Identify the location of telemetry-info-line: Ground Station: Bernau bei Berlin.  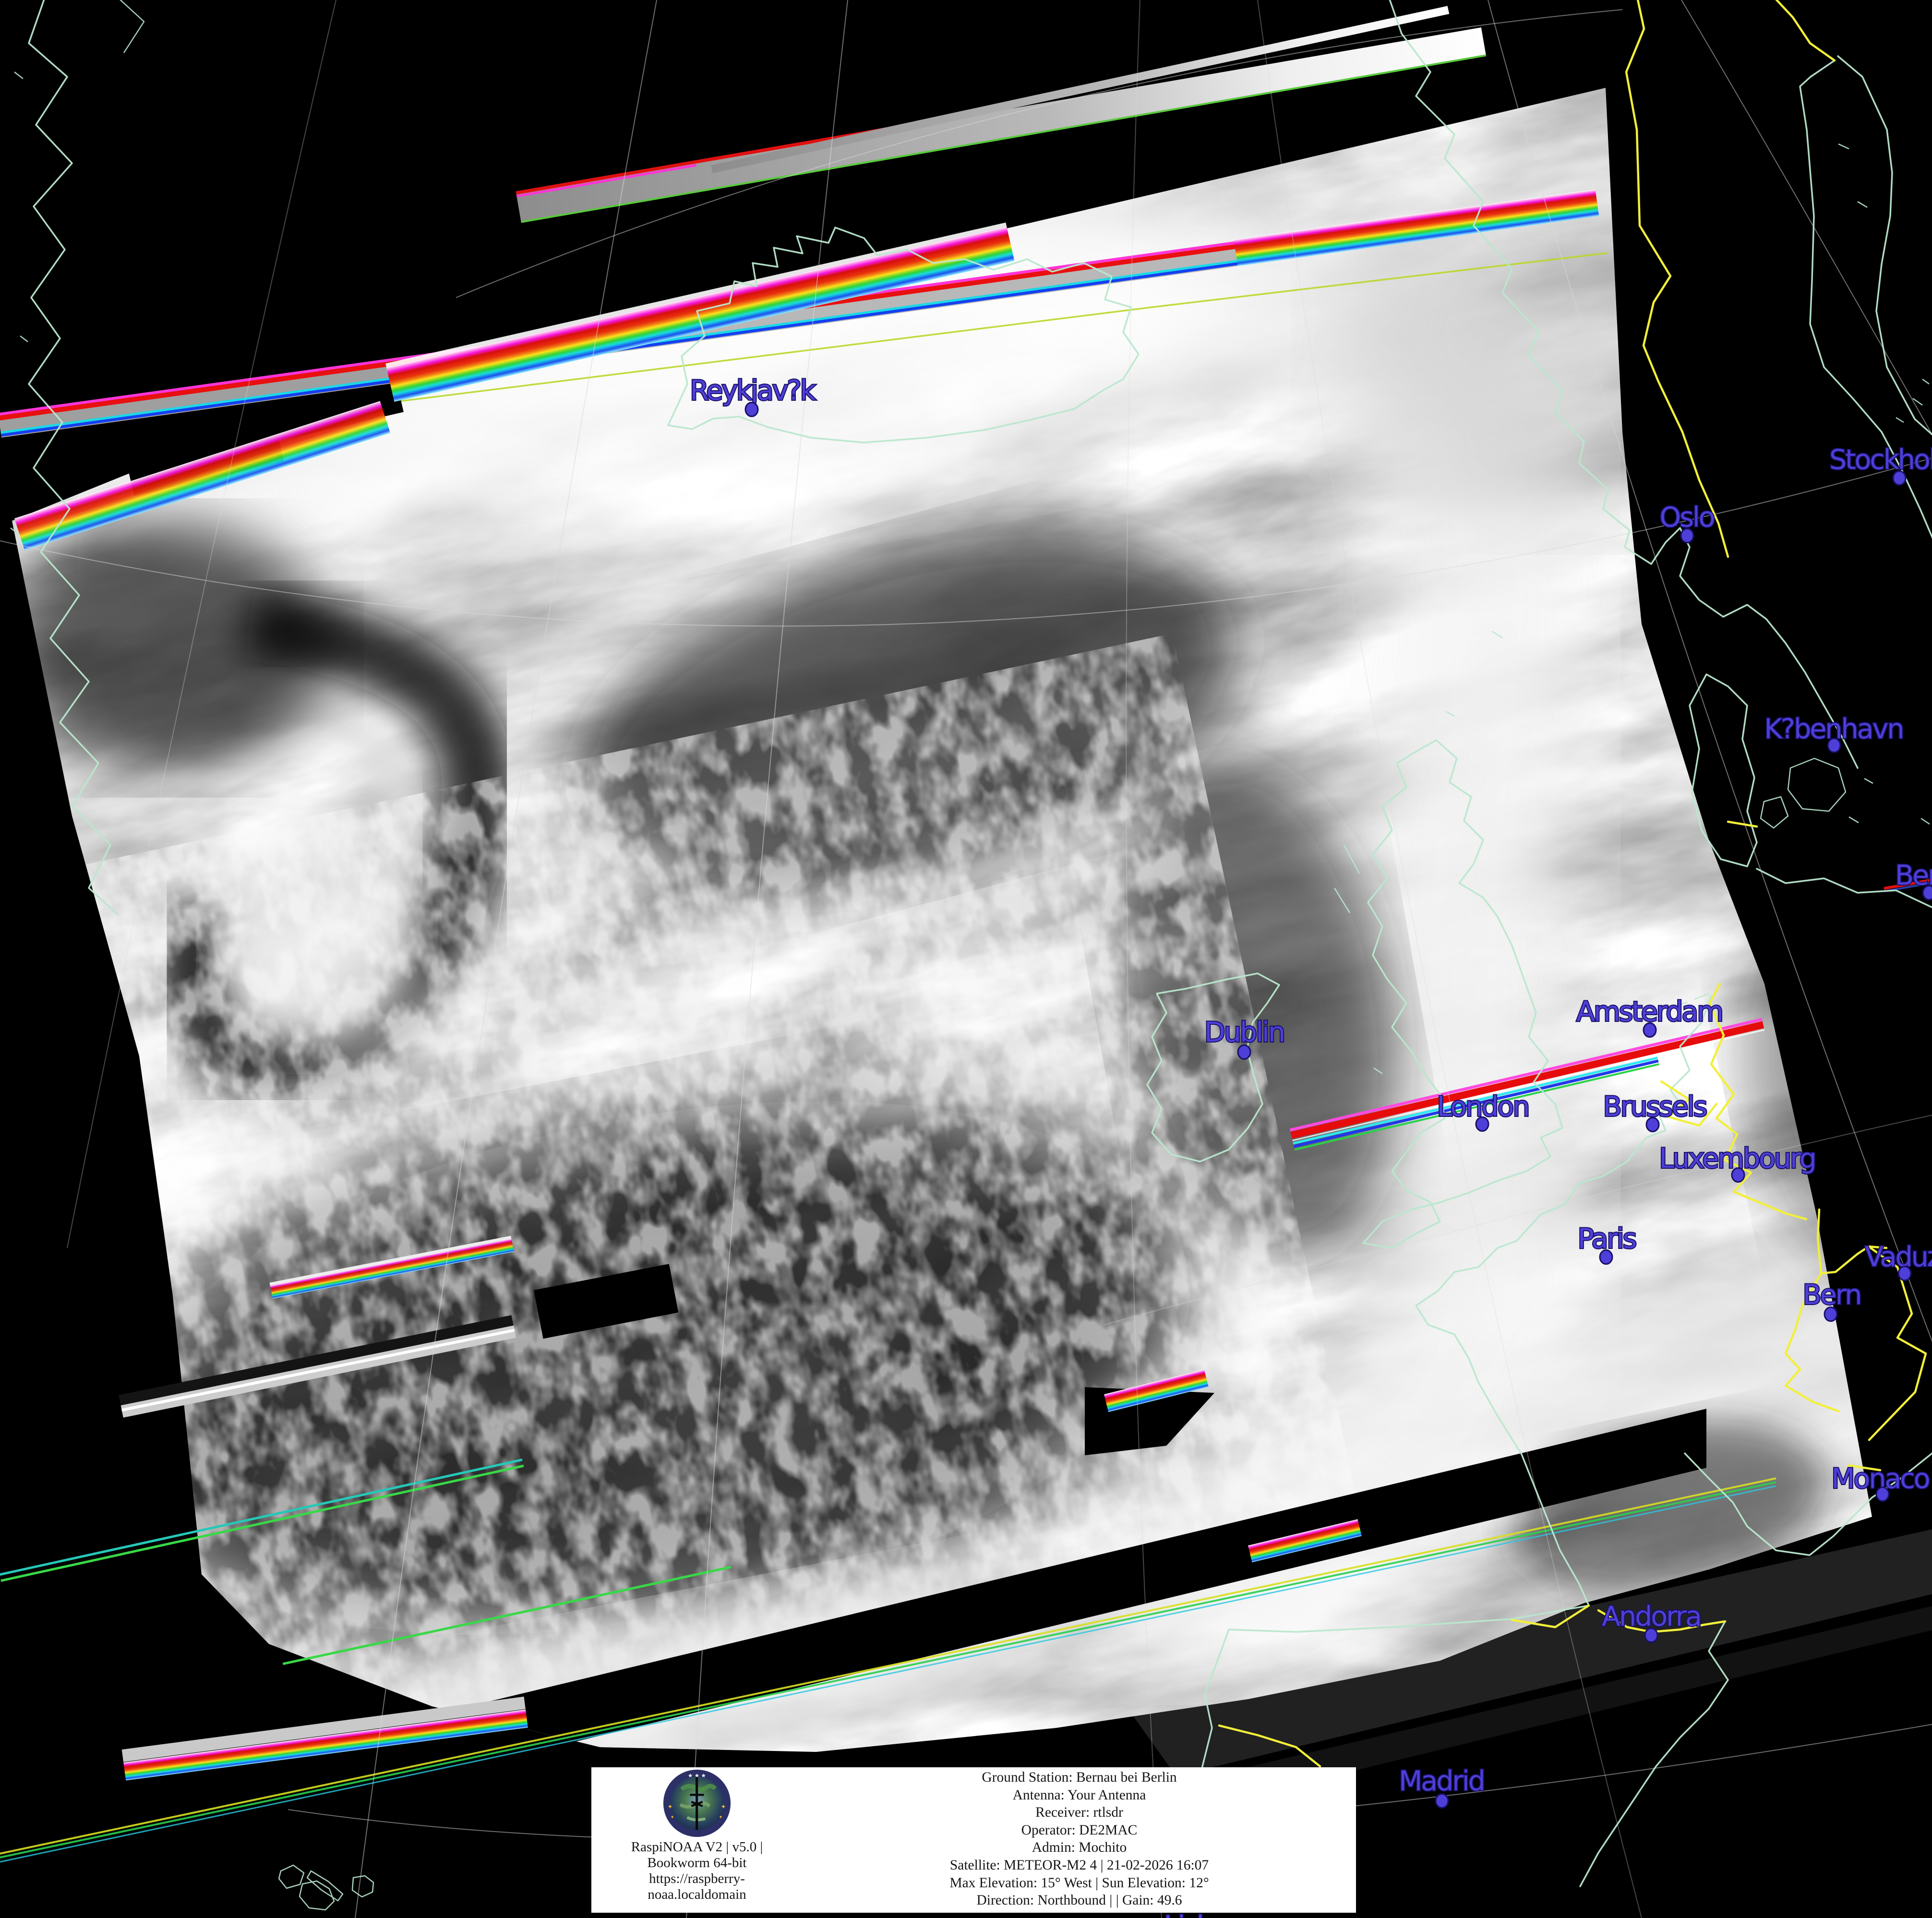
(1079, 1777).